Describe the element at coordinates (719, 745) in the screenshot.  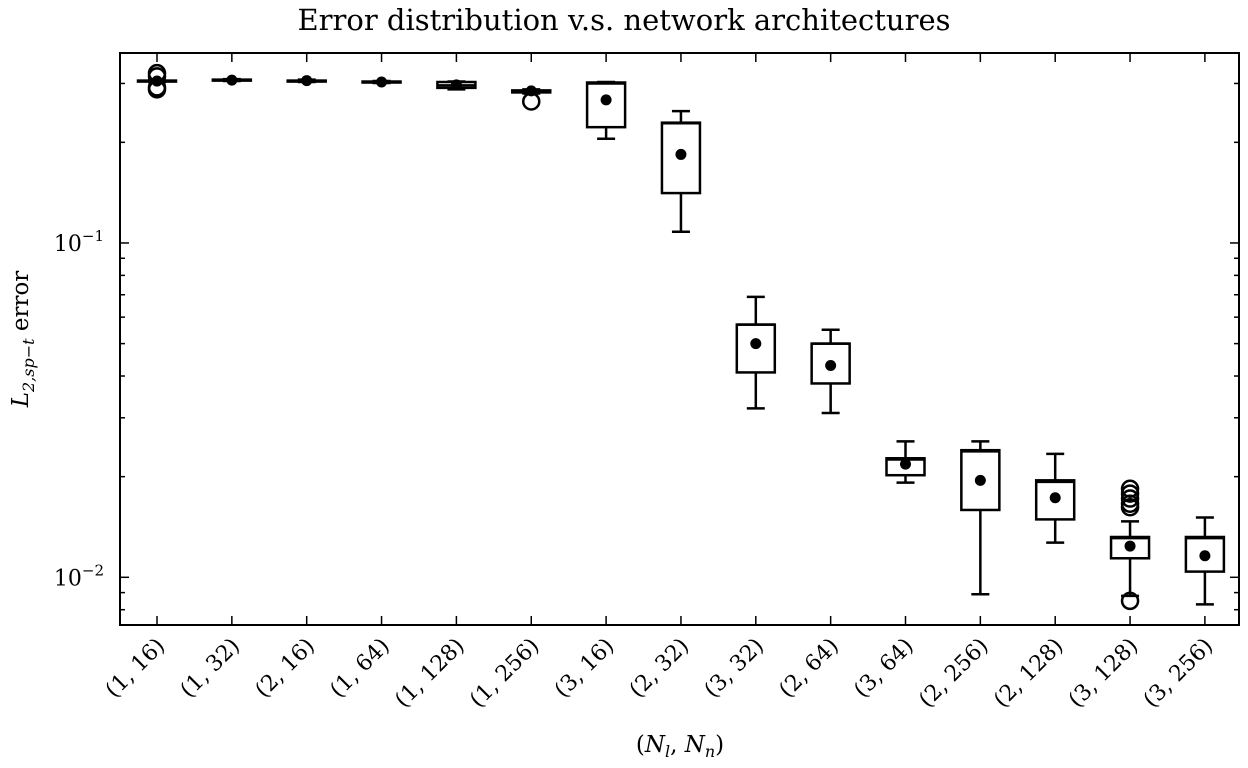
I see `x-label-part: )` at that location.